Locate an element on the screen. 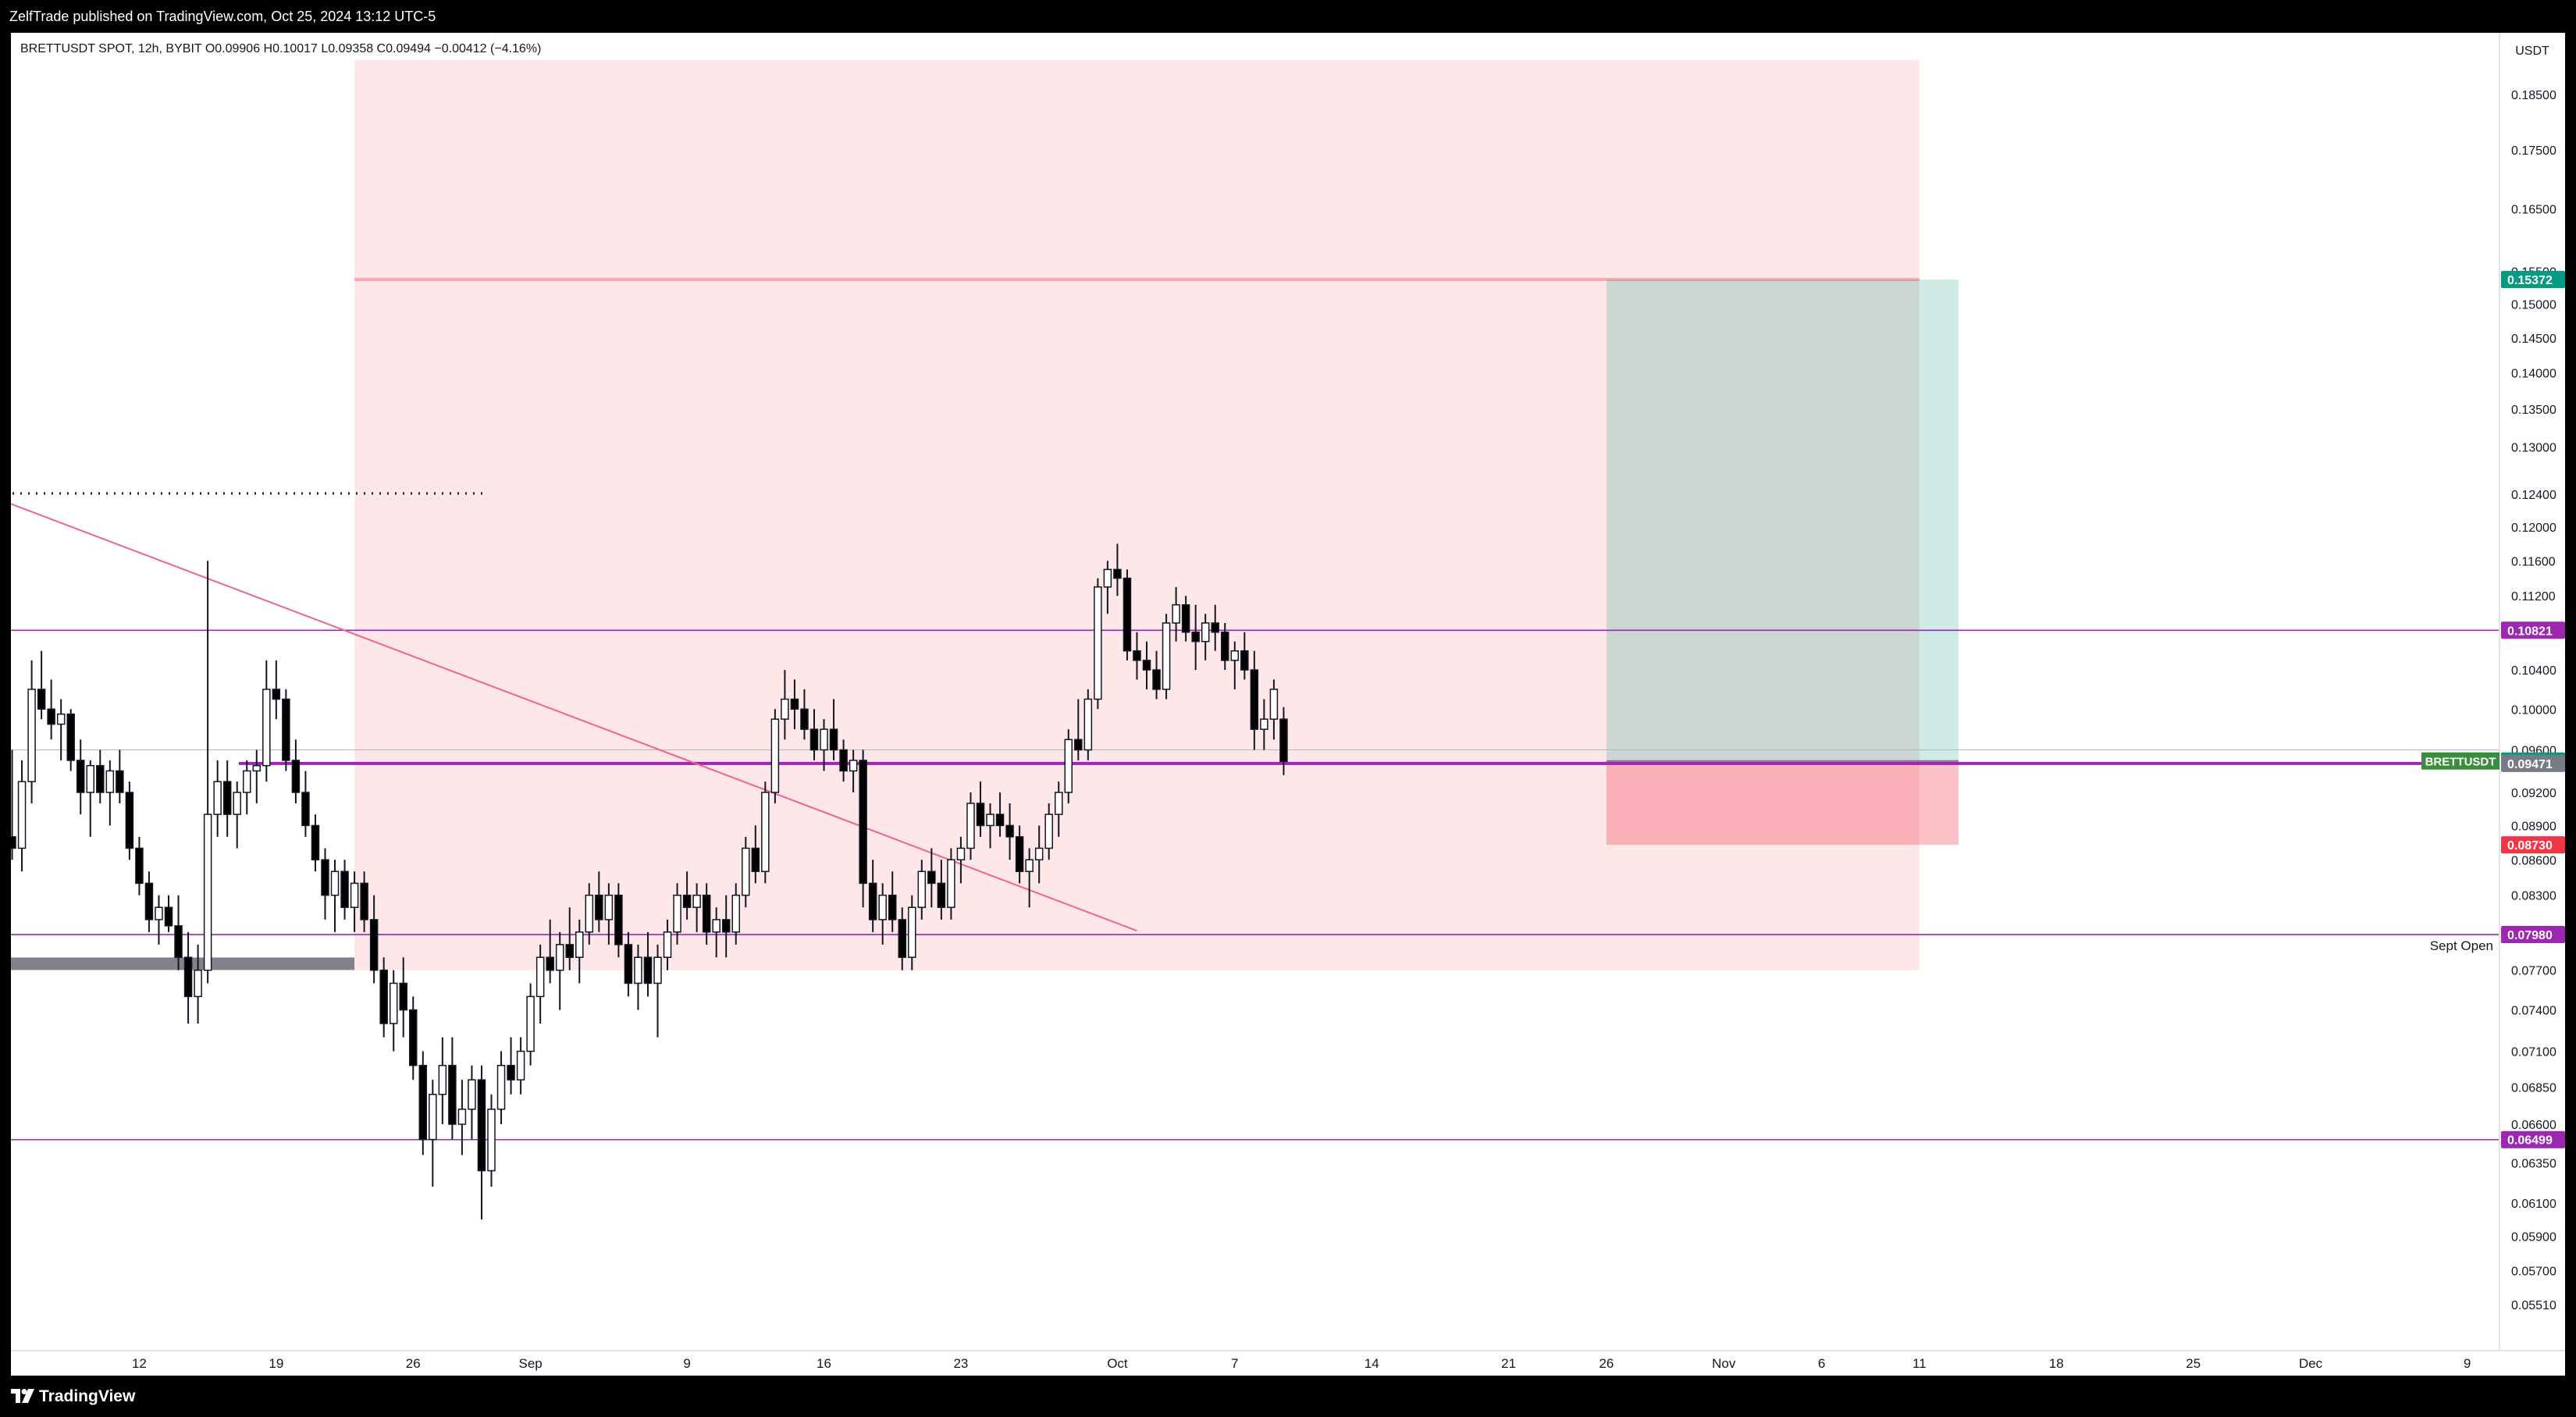  price-tick-31: 0.05510 is located at coordinates (2533, 1305).